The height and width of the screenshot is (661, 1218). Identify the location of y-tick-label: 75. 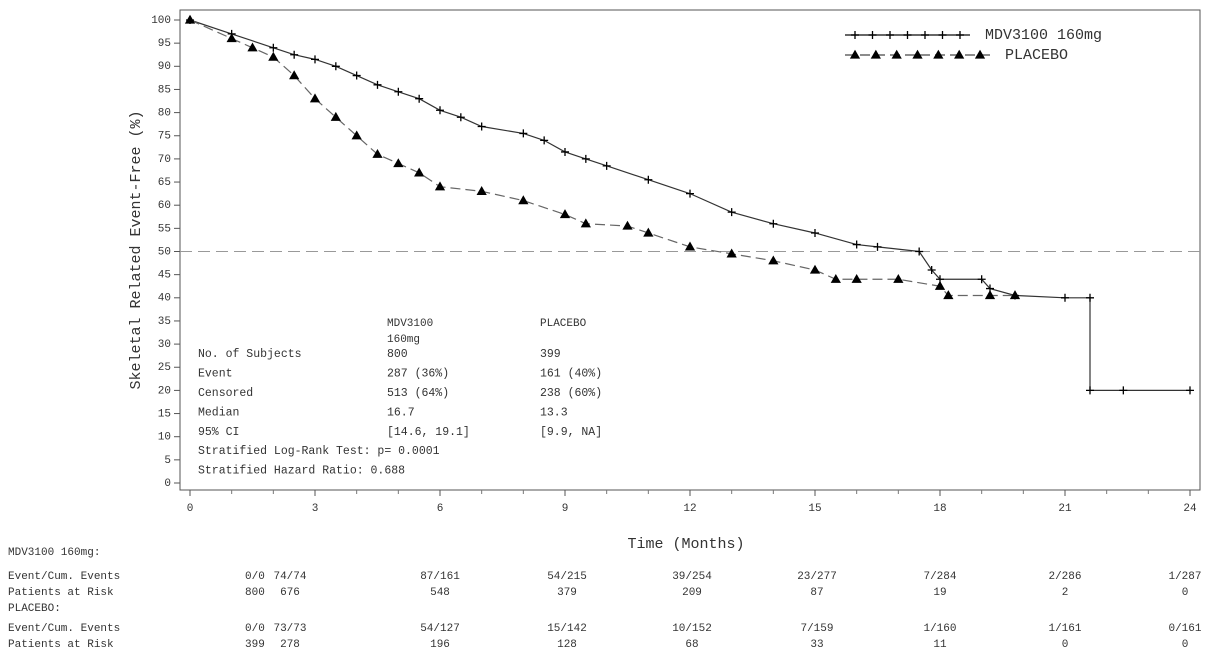
(164, 137).